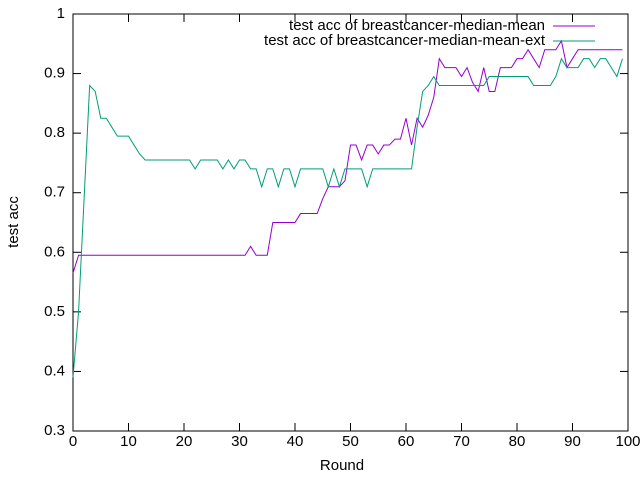 This screenshot has width=640, height=480. What do you see at coordinates (13, 222) in the screenshot?
I see `y-axis-label: test acc` at bounding box center [13, 222].